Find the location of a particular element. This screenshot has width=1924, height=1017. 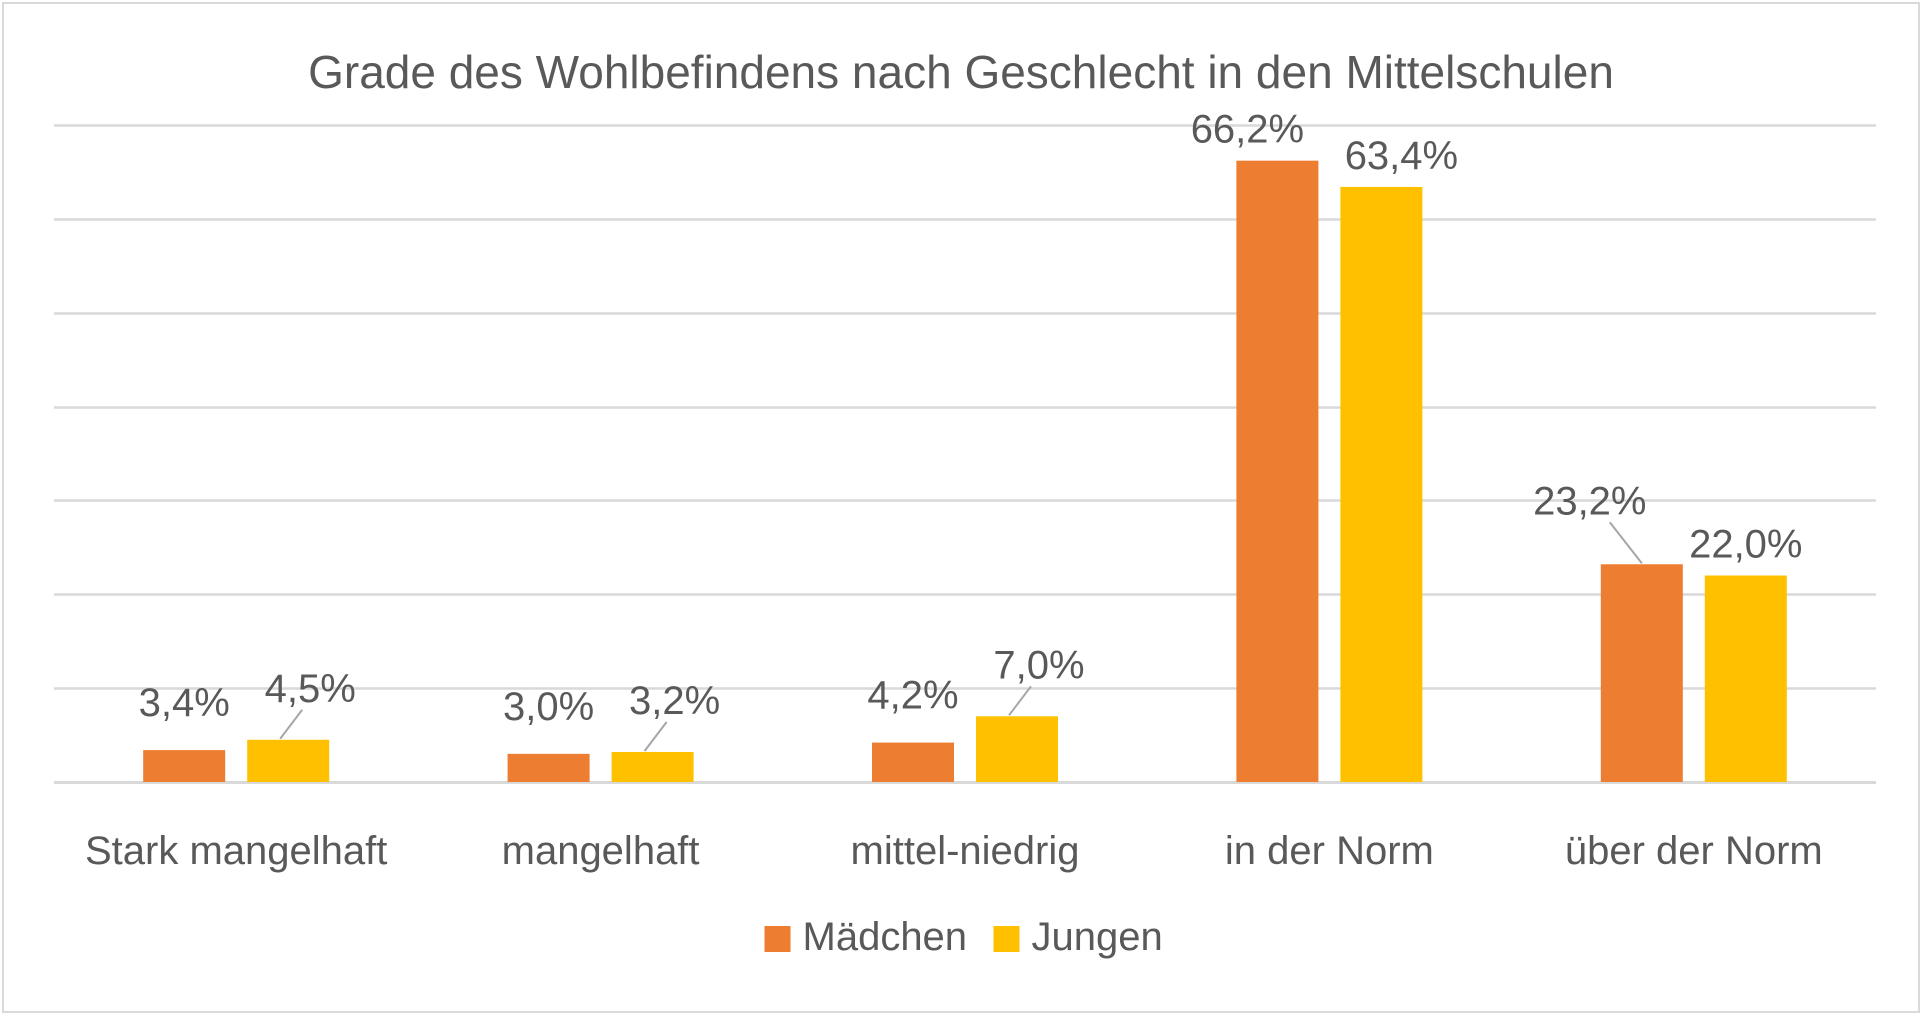

data-label: 7,0% is located at coordinates (1038, 665).